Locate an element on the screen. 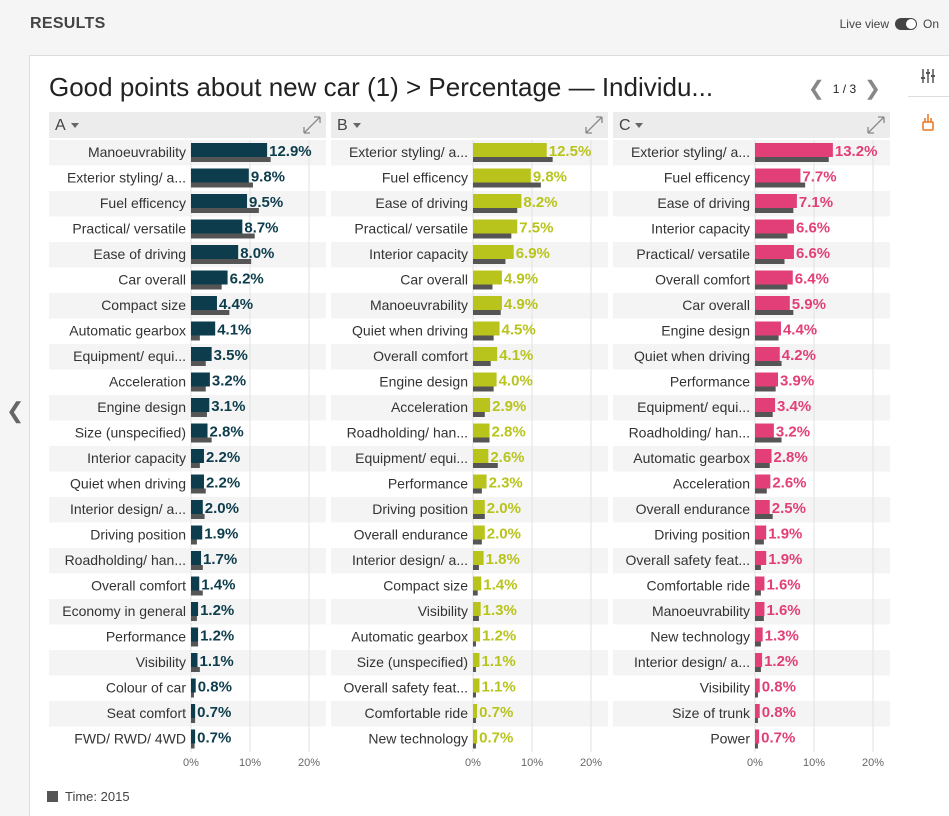 This screenshot has width=949, height=816. sliders-icon is located at coordinates (928, 76).